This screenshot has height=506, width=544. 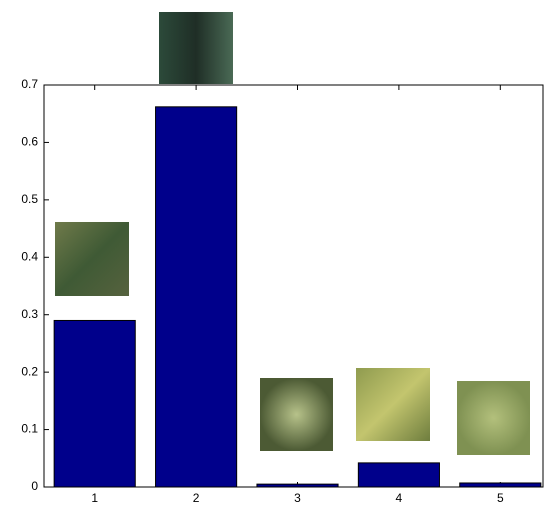 I want to click on y-tick-label: 0.4, so click(x=29, y=256).